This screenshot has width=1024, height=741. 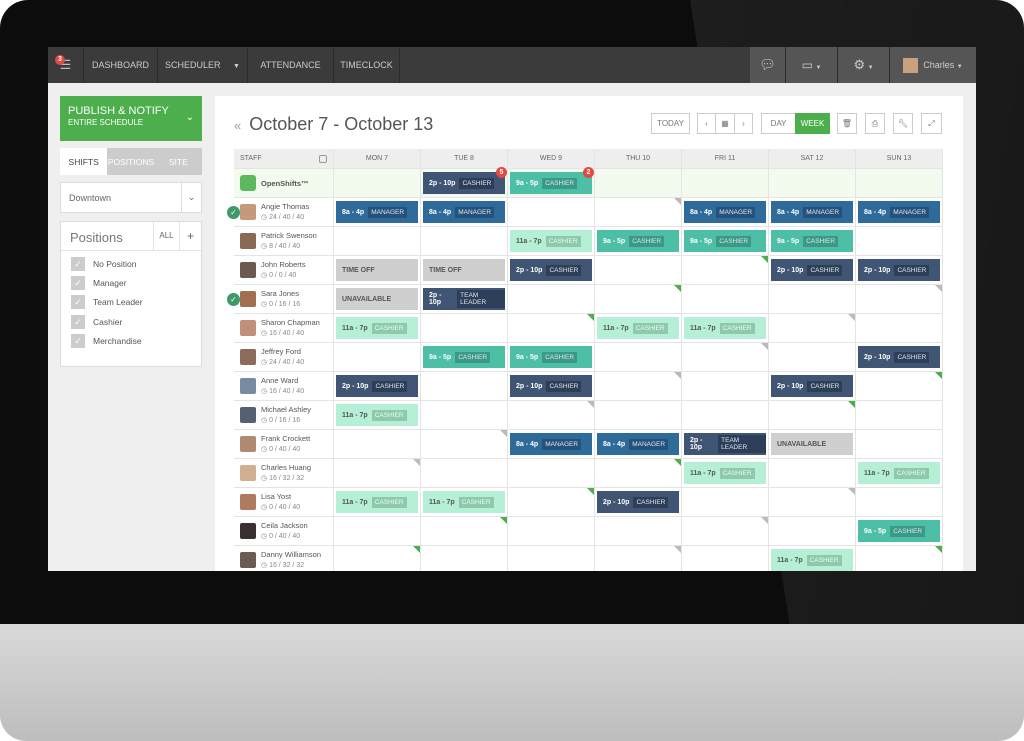 What do you see at coordinates (899, 159) in the screenshot?
I see `day-header: SUN 13` at bounding box center [899, 159].